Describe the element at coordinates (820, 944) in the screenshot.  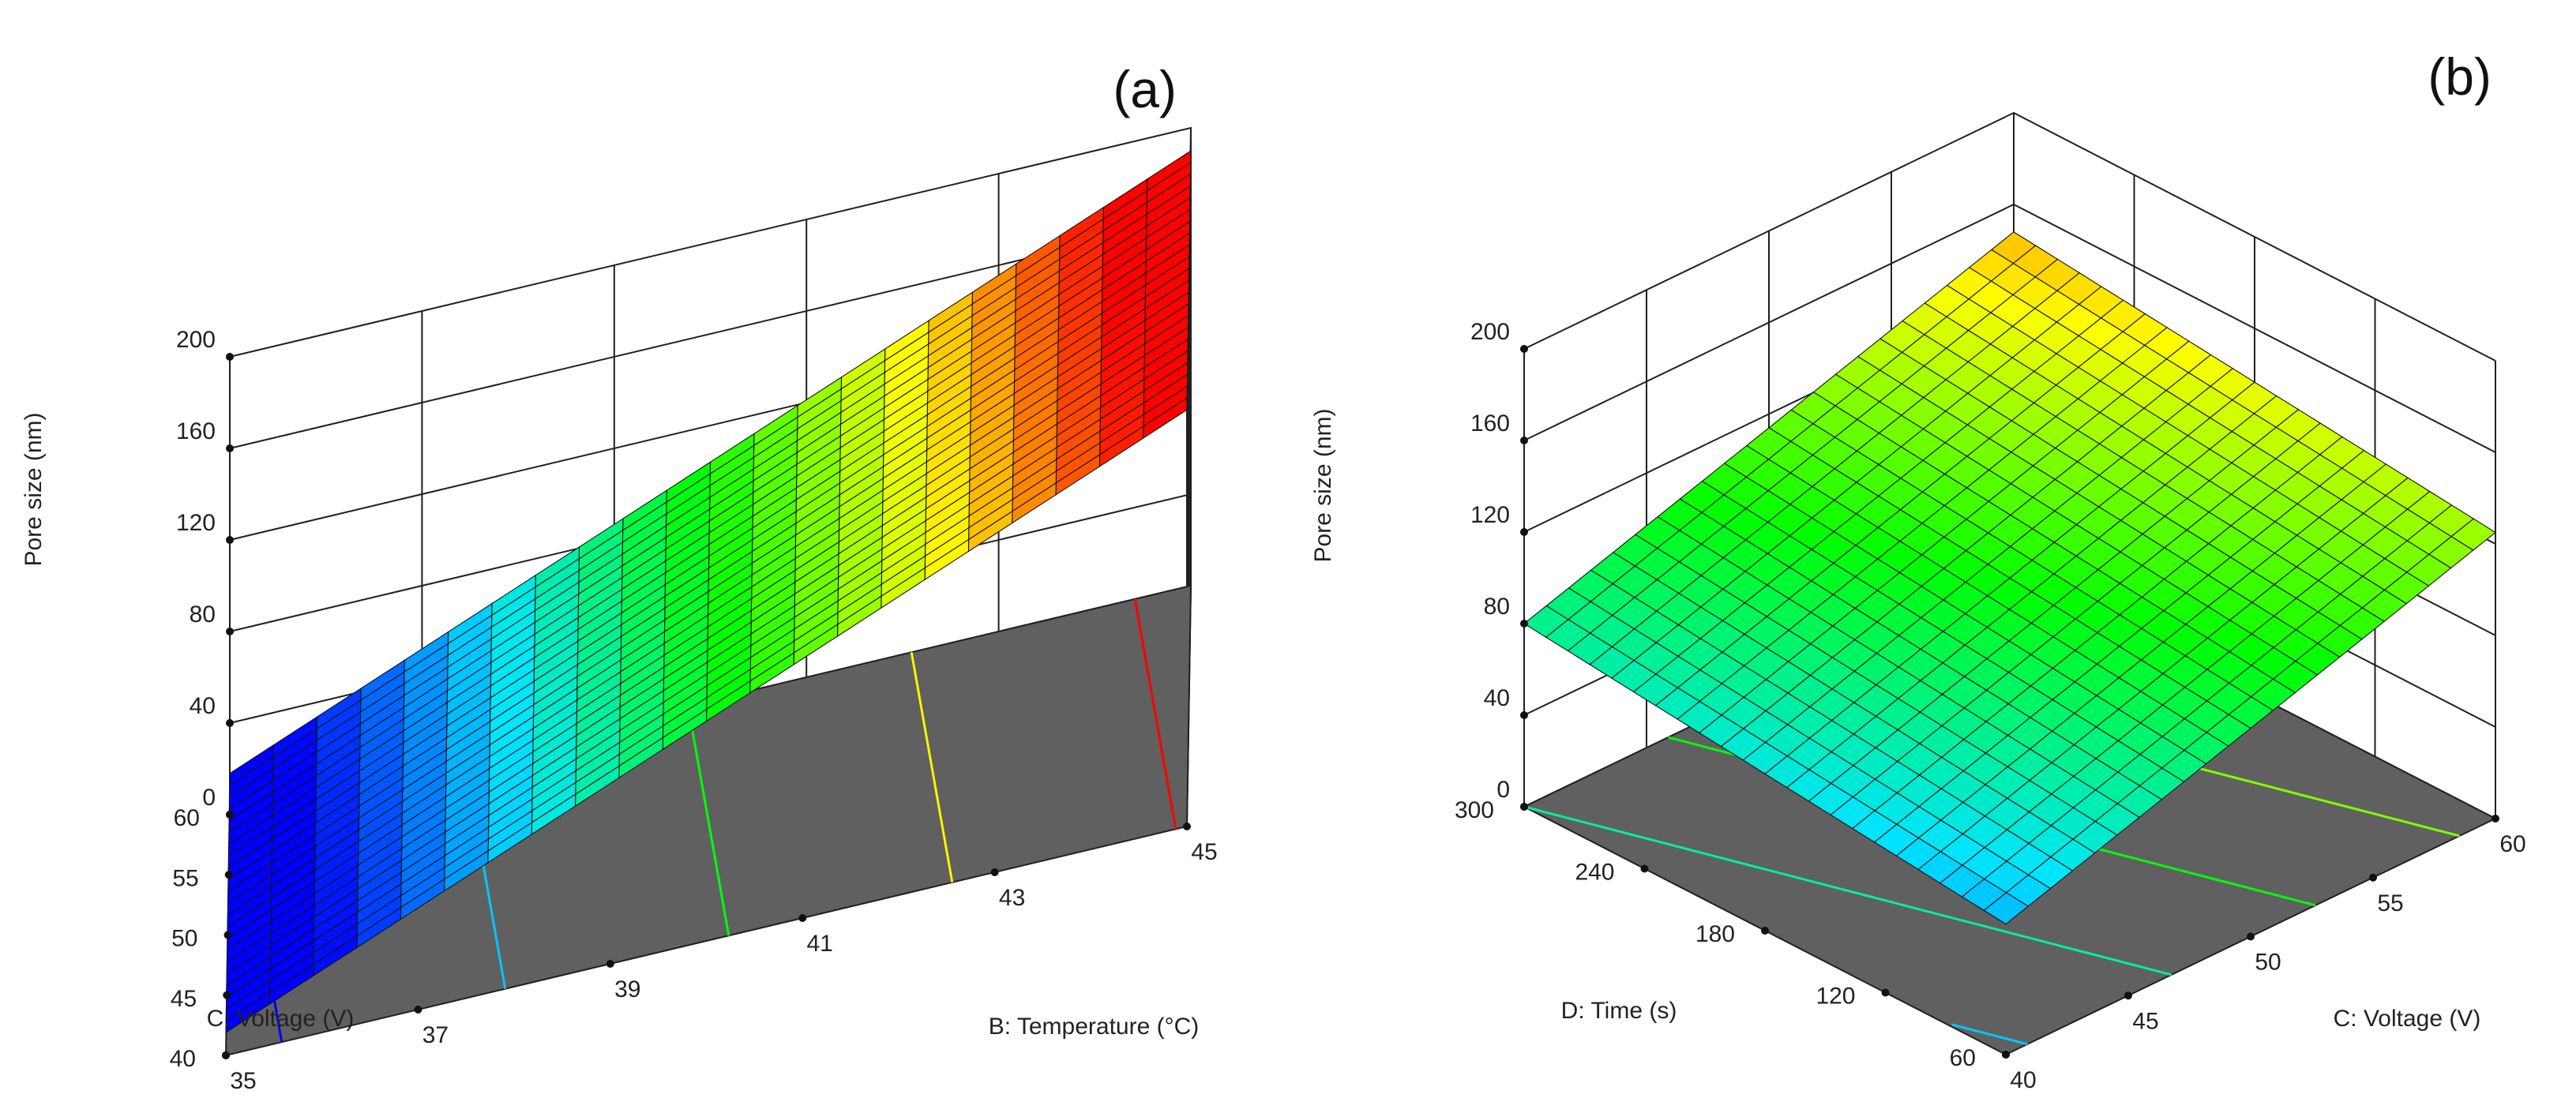
I see `x-tick-label: 41` at that location.